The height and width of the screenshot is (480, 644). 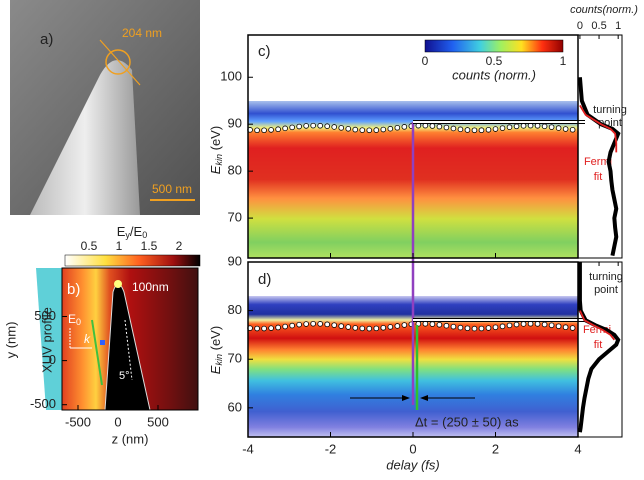 What do you see at coordinates (264, 51) in the screenshot?
I see `panel-label: c)` at bounding box center [264, 51].